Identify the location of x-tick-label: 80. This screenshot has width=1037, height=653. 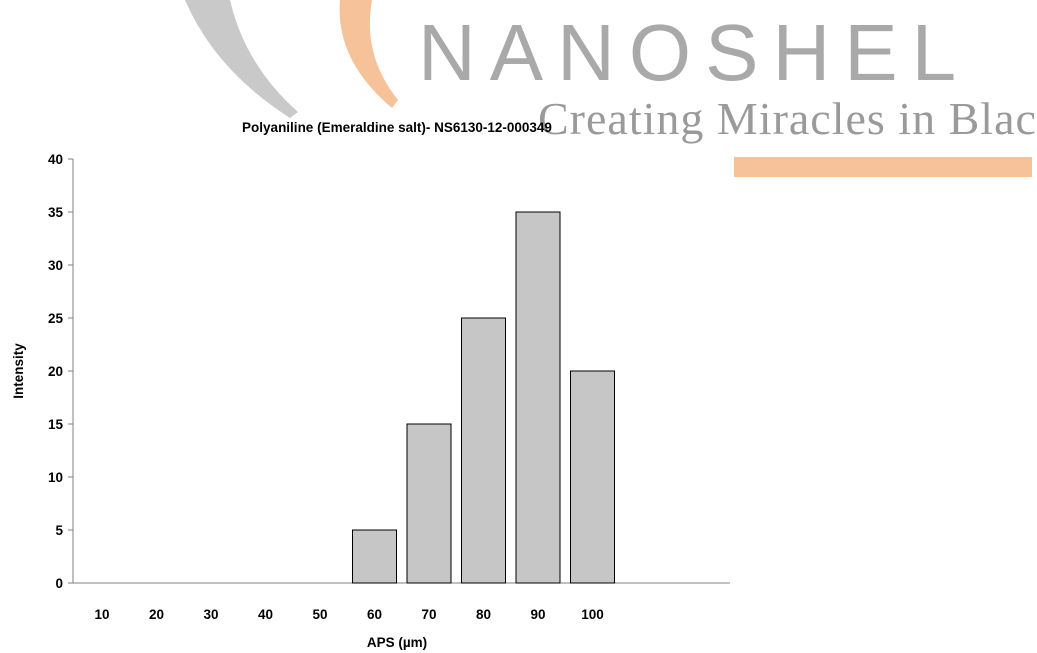
(483, 614).